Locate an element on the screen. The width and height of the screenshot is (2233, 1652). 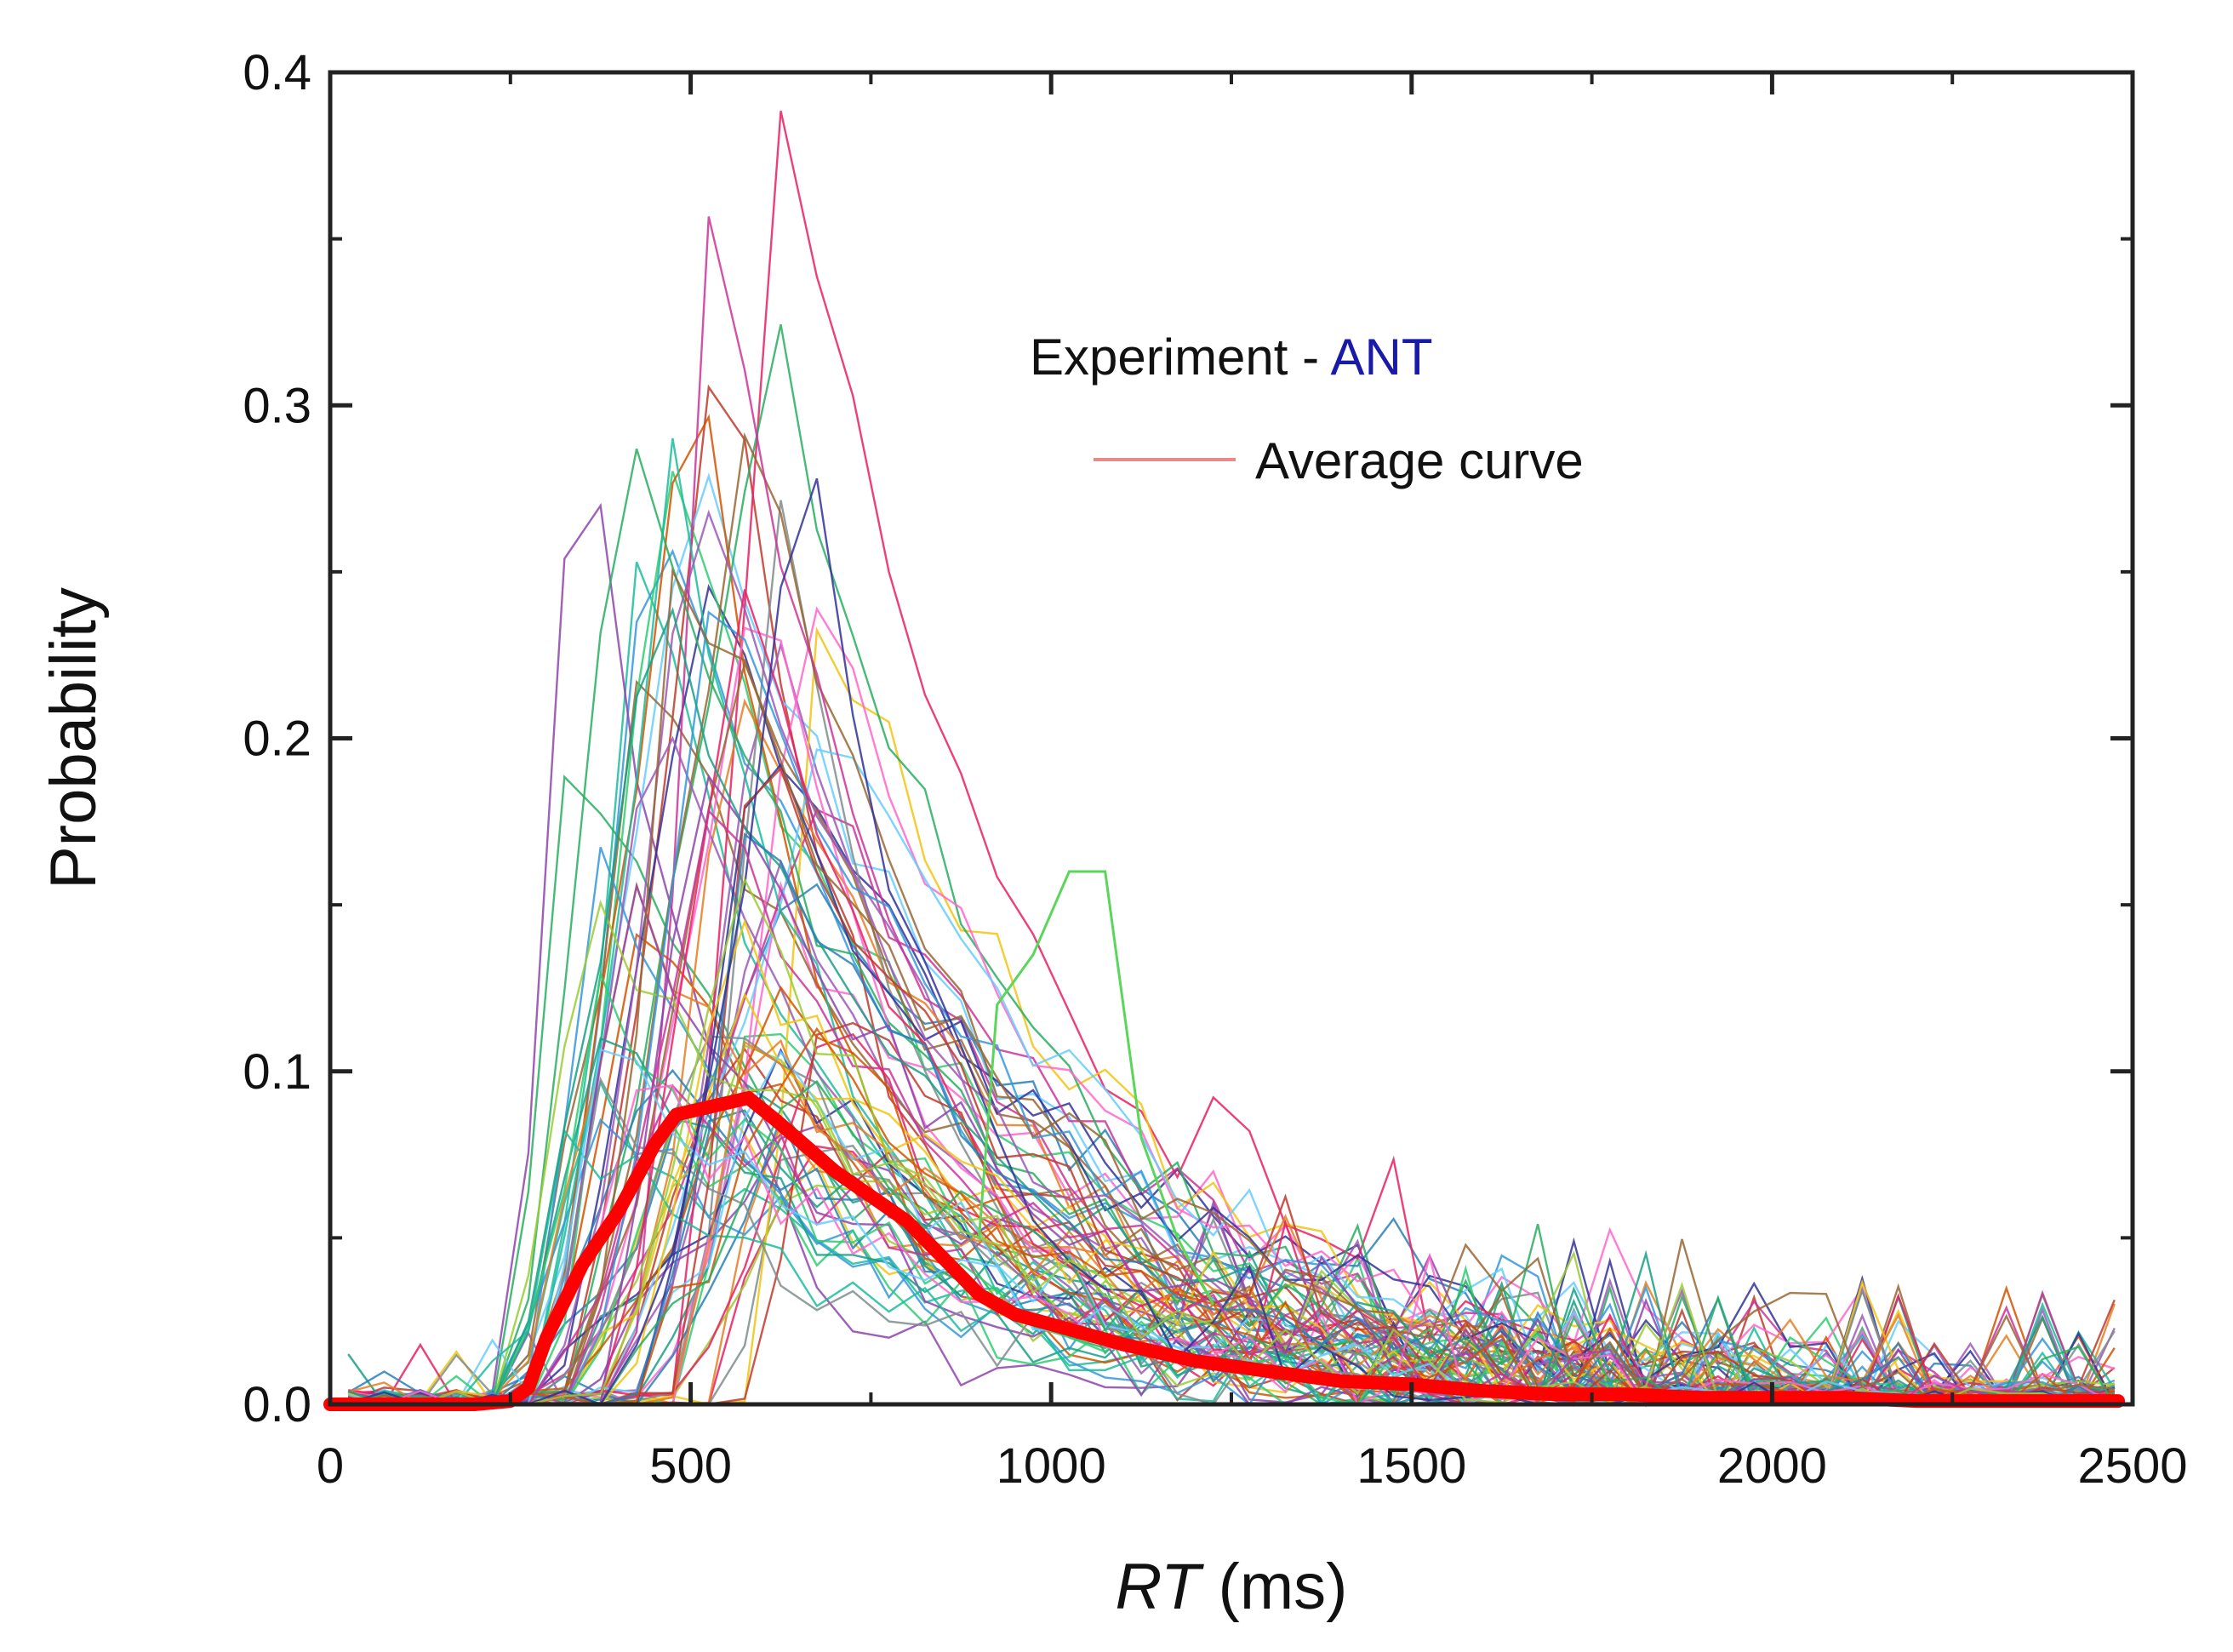
x-axis-title: RT (ms) is located at coordinates (1232, 1587).